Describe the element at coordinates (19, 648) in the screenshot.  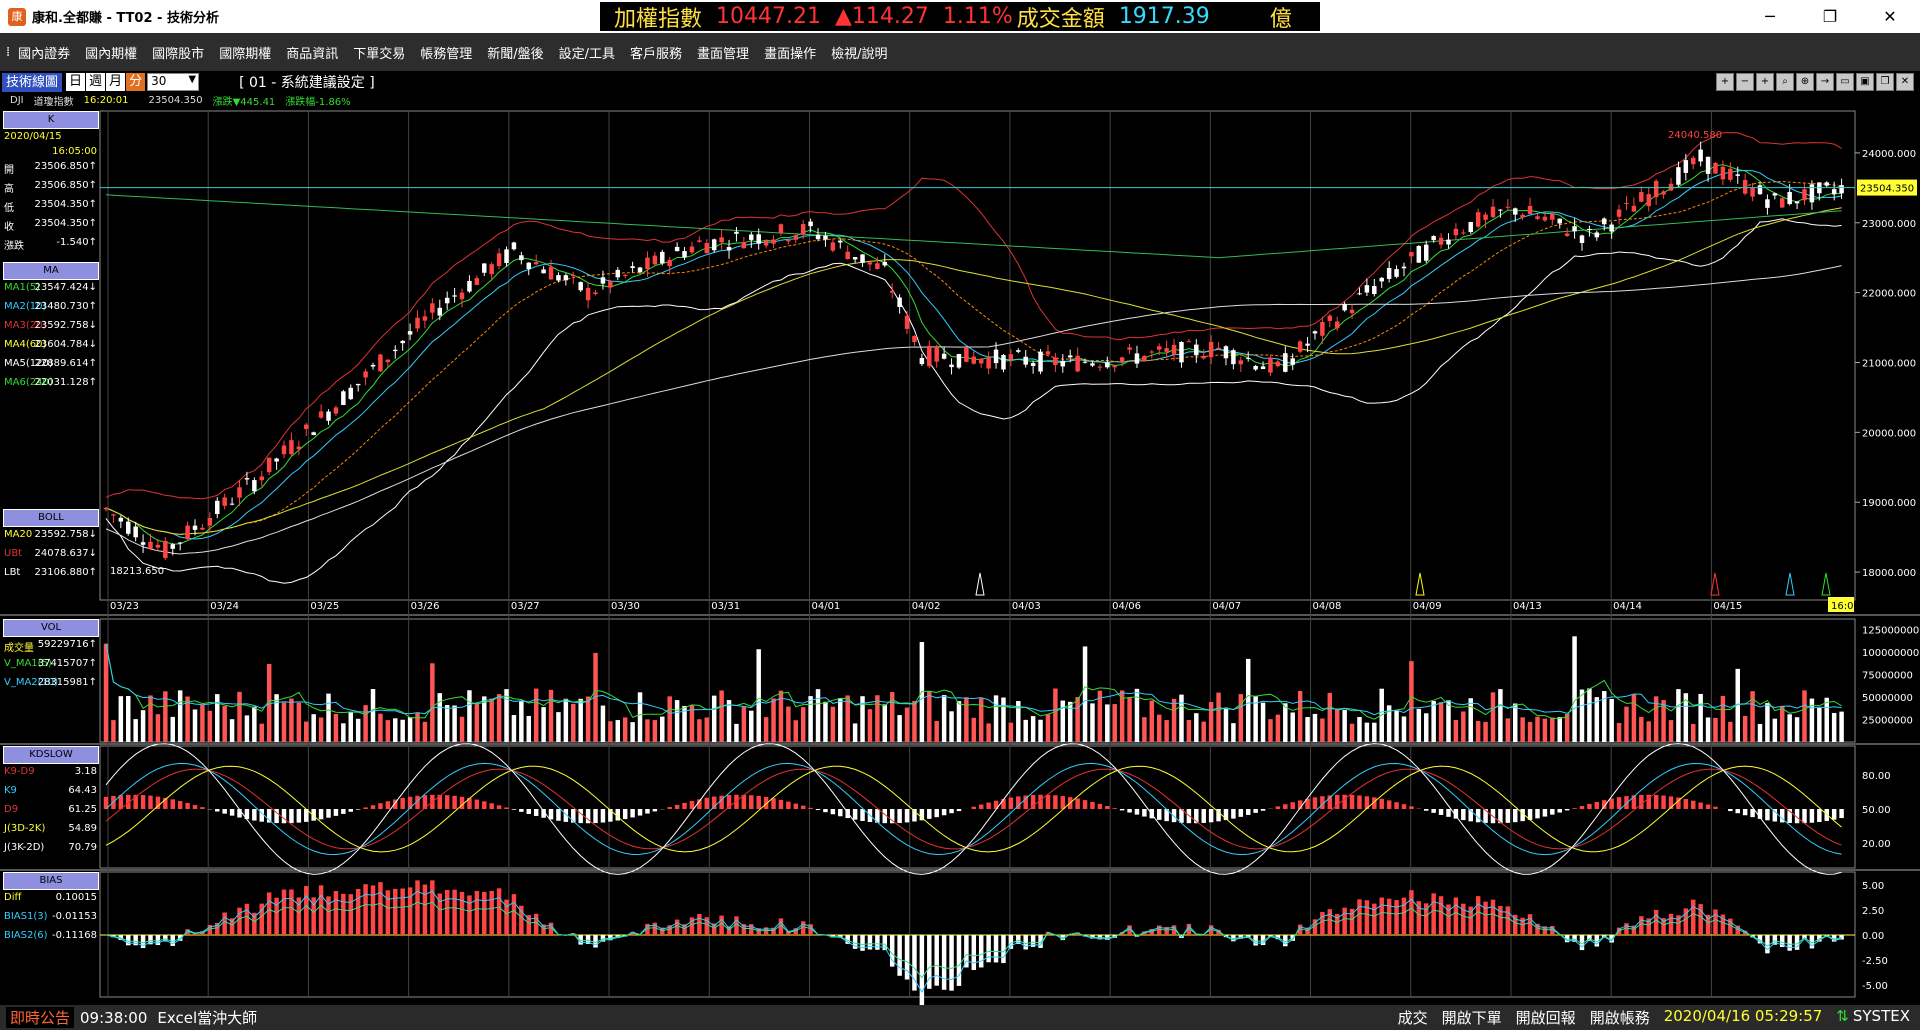
I see `row-label: 成交量` at that location.